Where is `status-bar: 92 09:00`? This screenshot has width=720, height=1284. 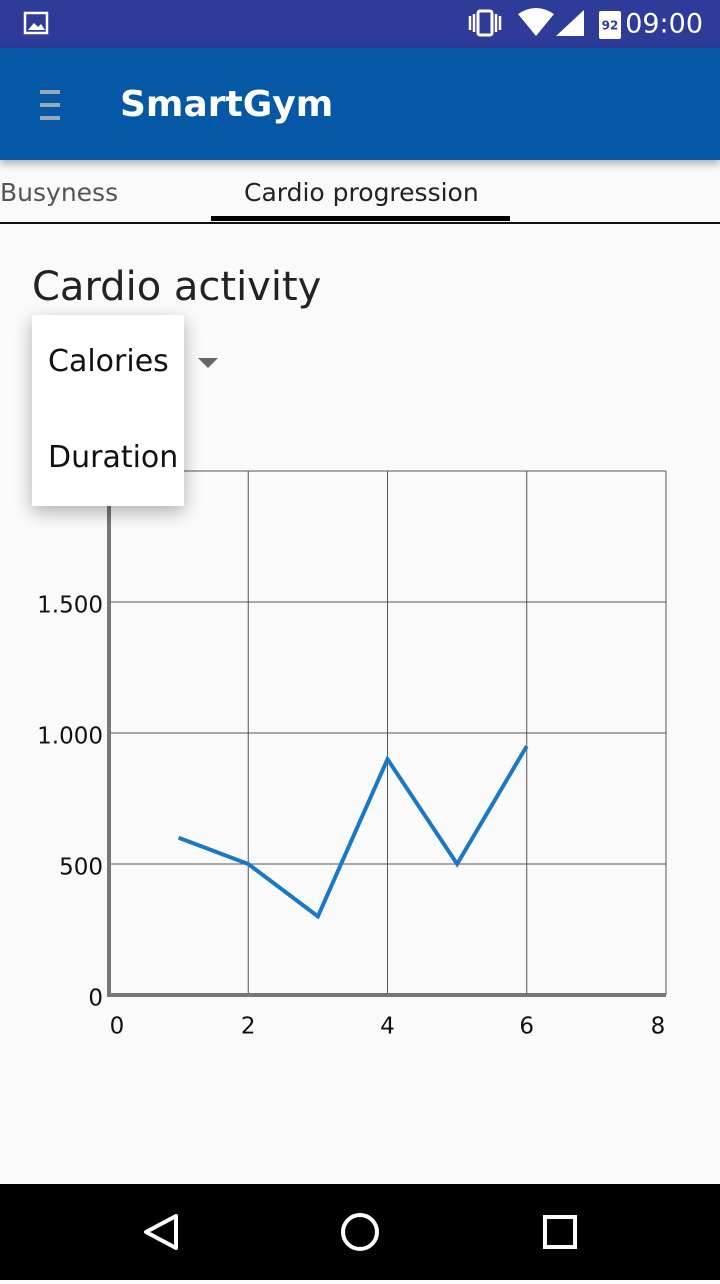 status-bar: 92 09:00 is located at coordinates (360, 24).